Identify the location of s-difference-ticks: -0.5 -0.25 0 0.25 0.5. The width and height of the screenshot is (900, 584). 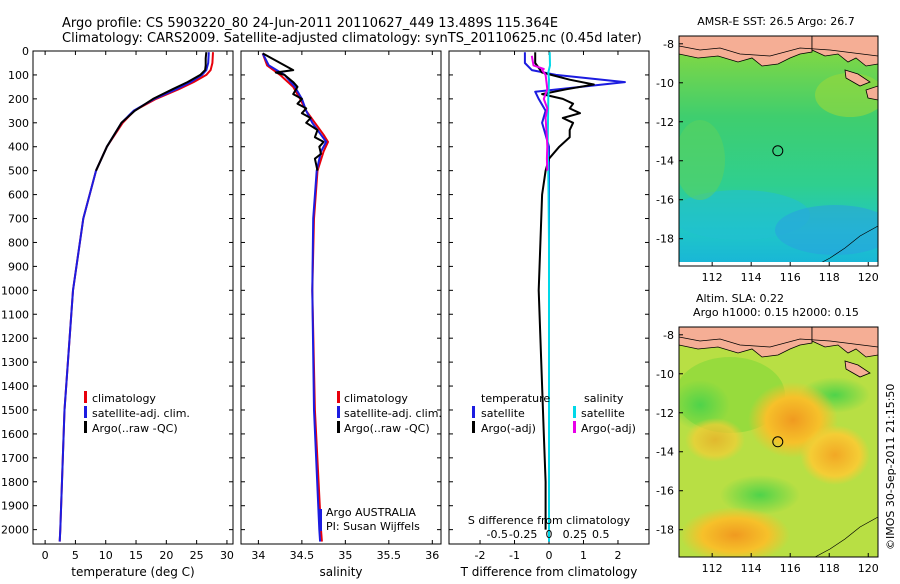
(548, 534).